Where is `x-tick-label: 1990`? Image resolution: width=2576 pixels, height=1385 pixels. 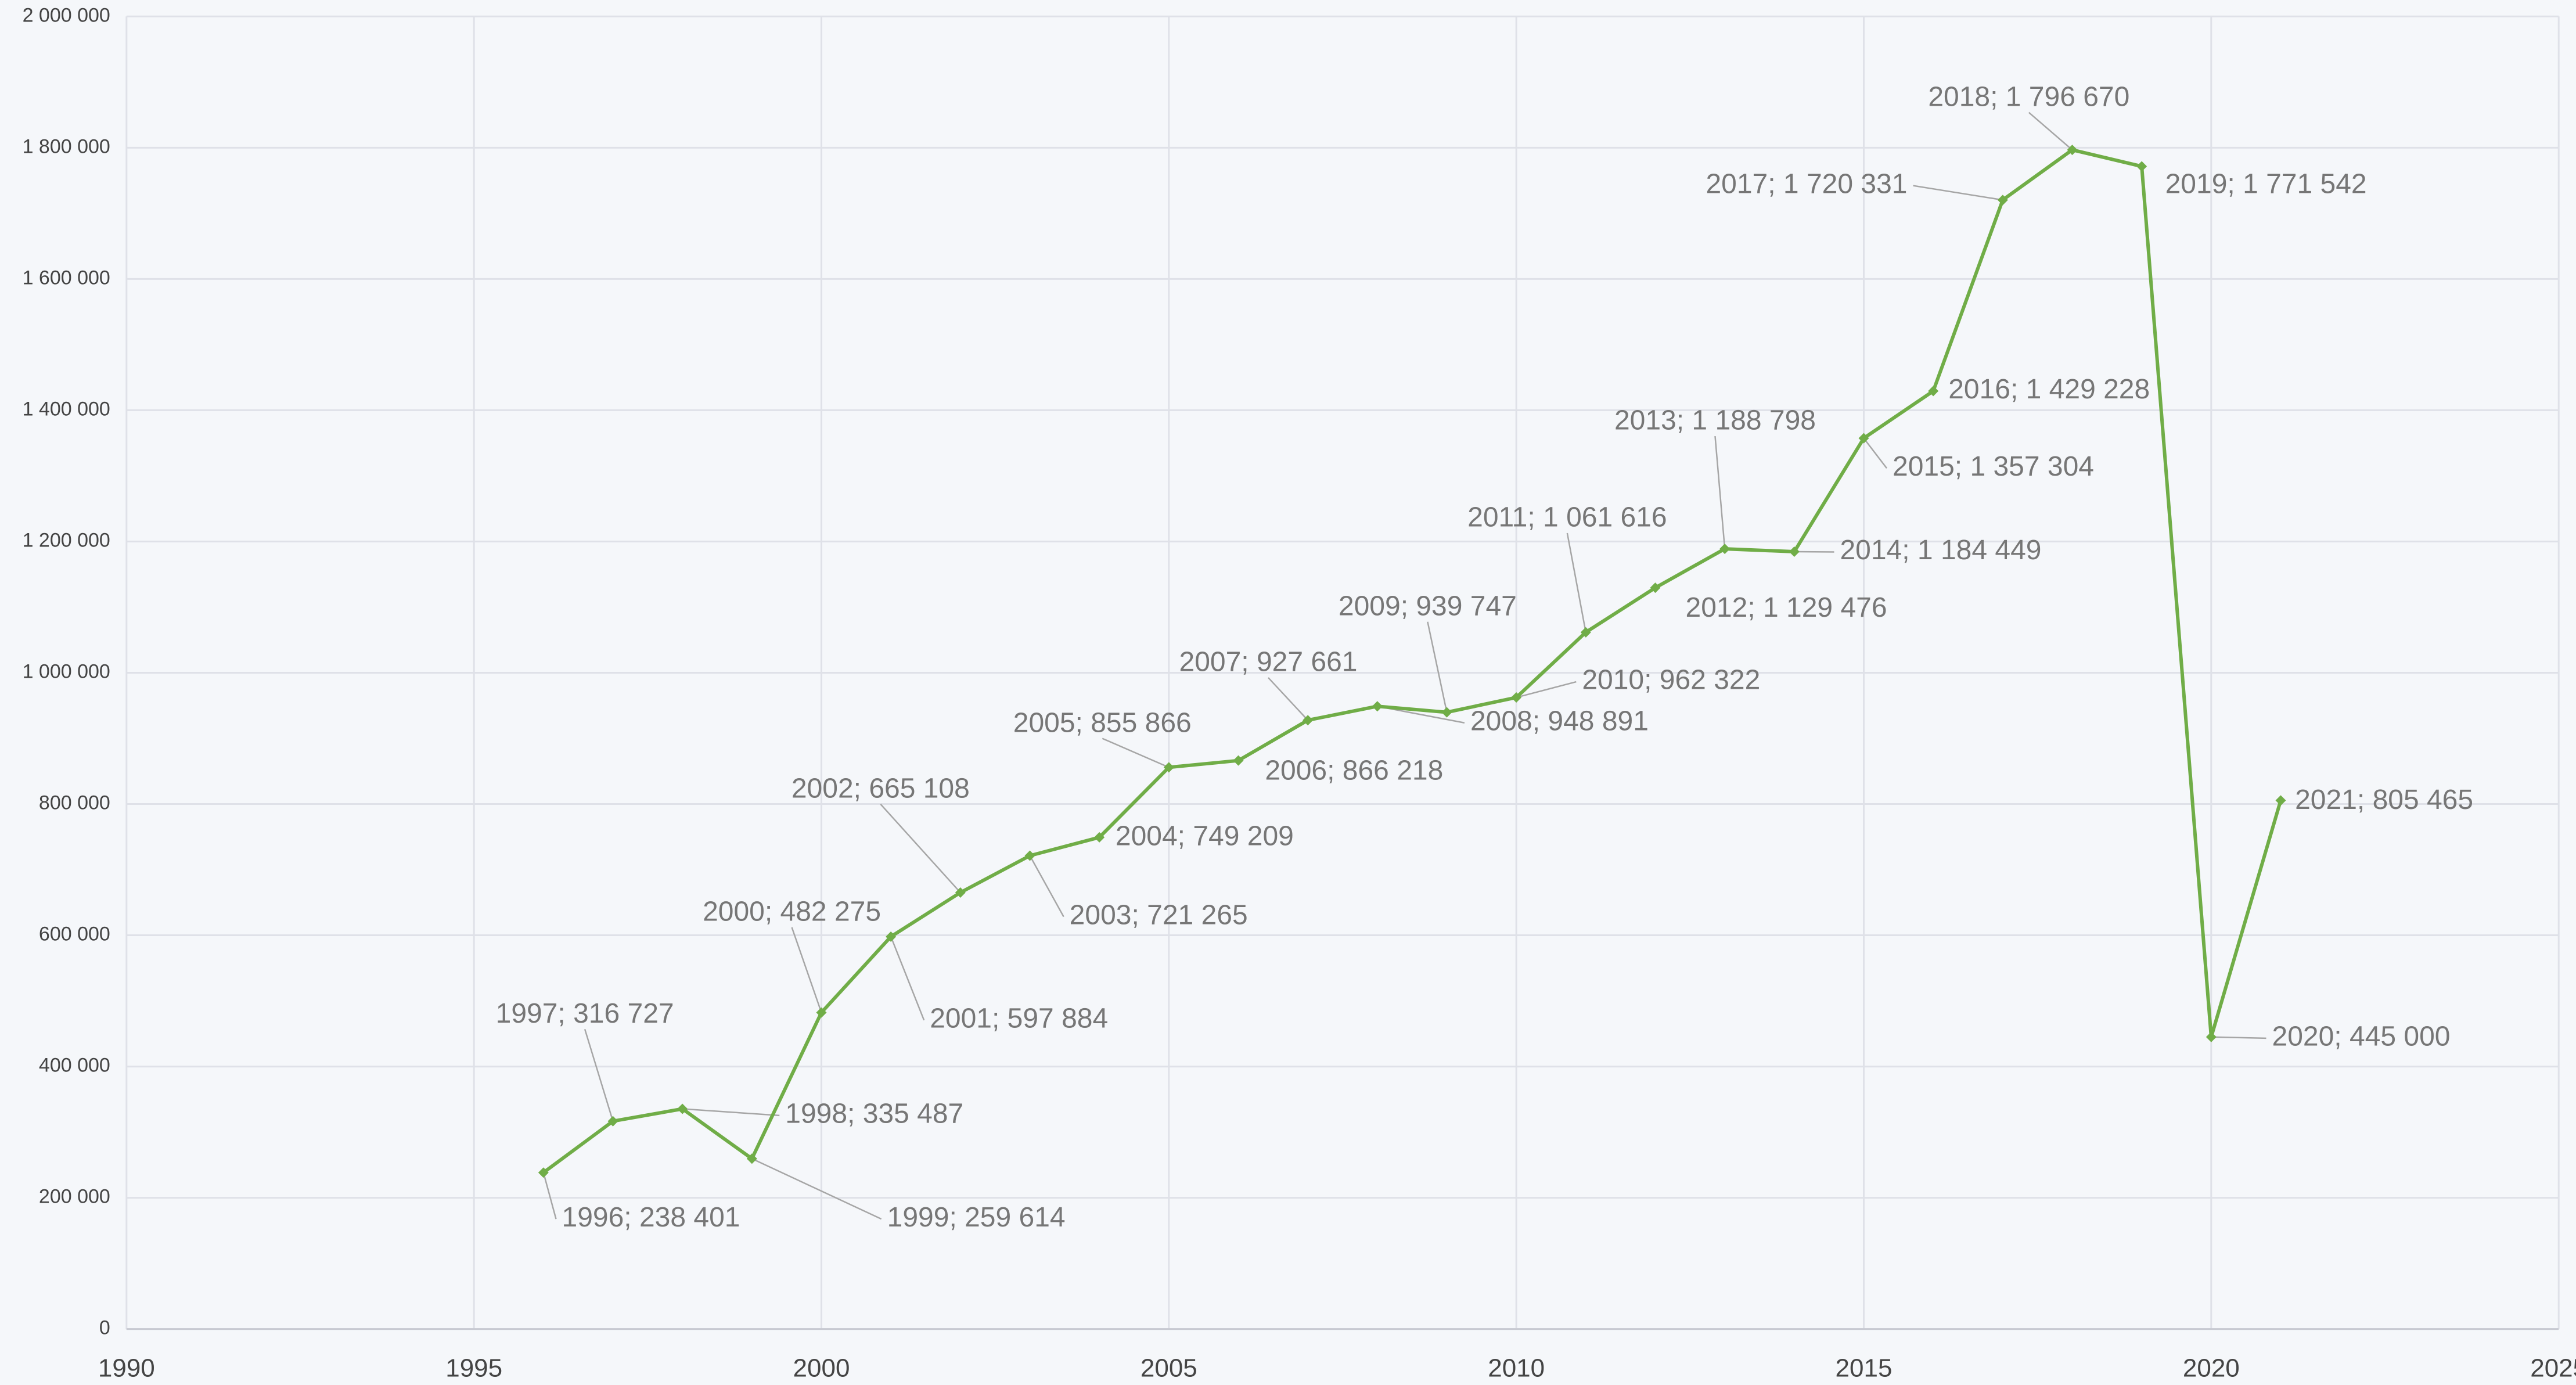 x-tick-label: 1990 is located at coordinates (126, 1368).